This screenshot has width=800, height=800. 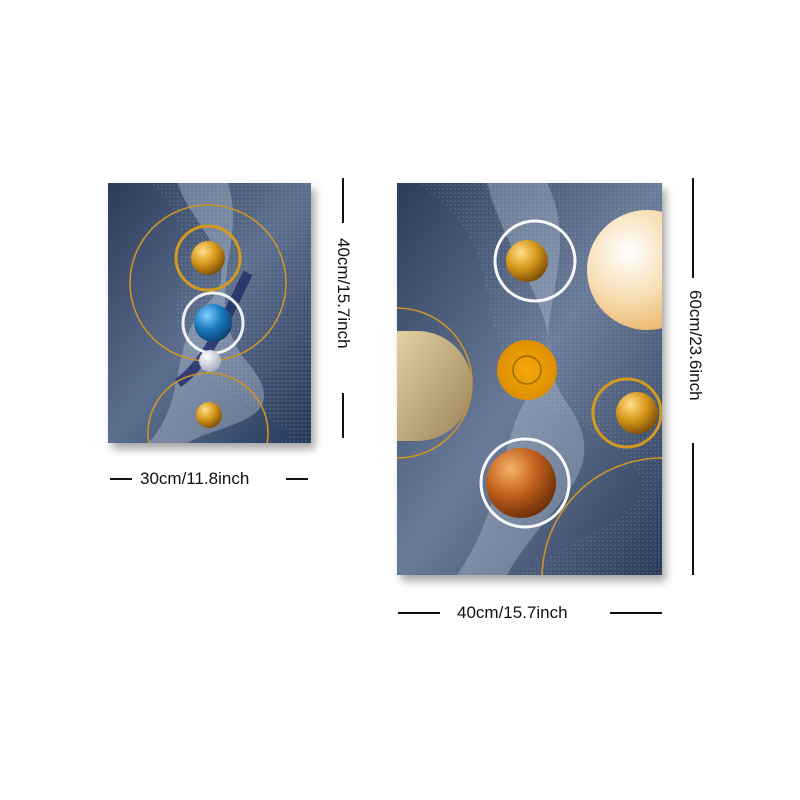 What do you see at coordinates (343, 200) in the screenshot?
I see `small-height-tick-top` at bounding box center [343, 200].